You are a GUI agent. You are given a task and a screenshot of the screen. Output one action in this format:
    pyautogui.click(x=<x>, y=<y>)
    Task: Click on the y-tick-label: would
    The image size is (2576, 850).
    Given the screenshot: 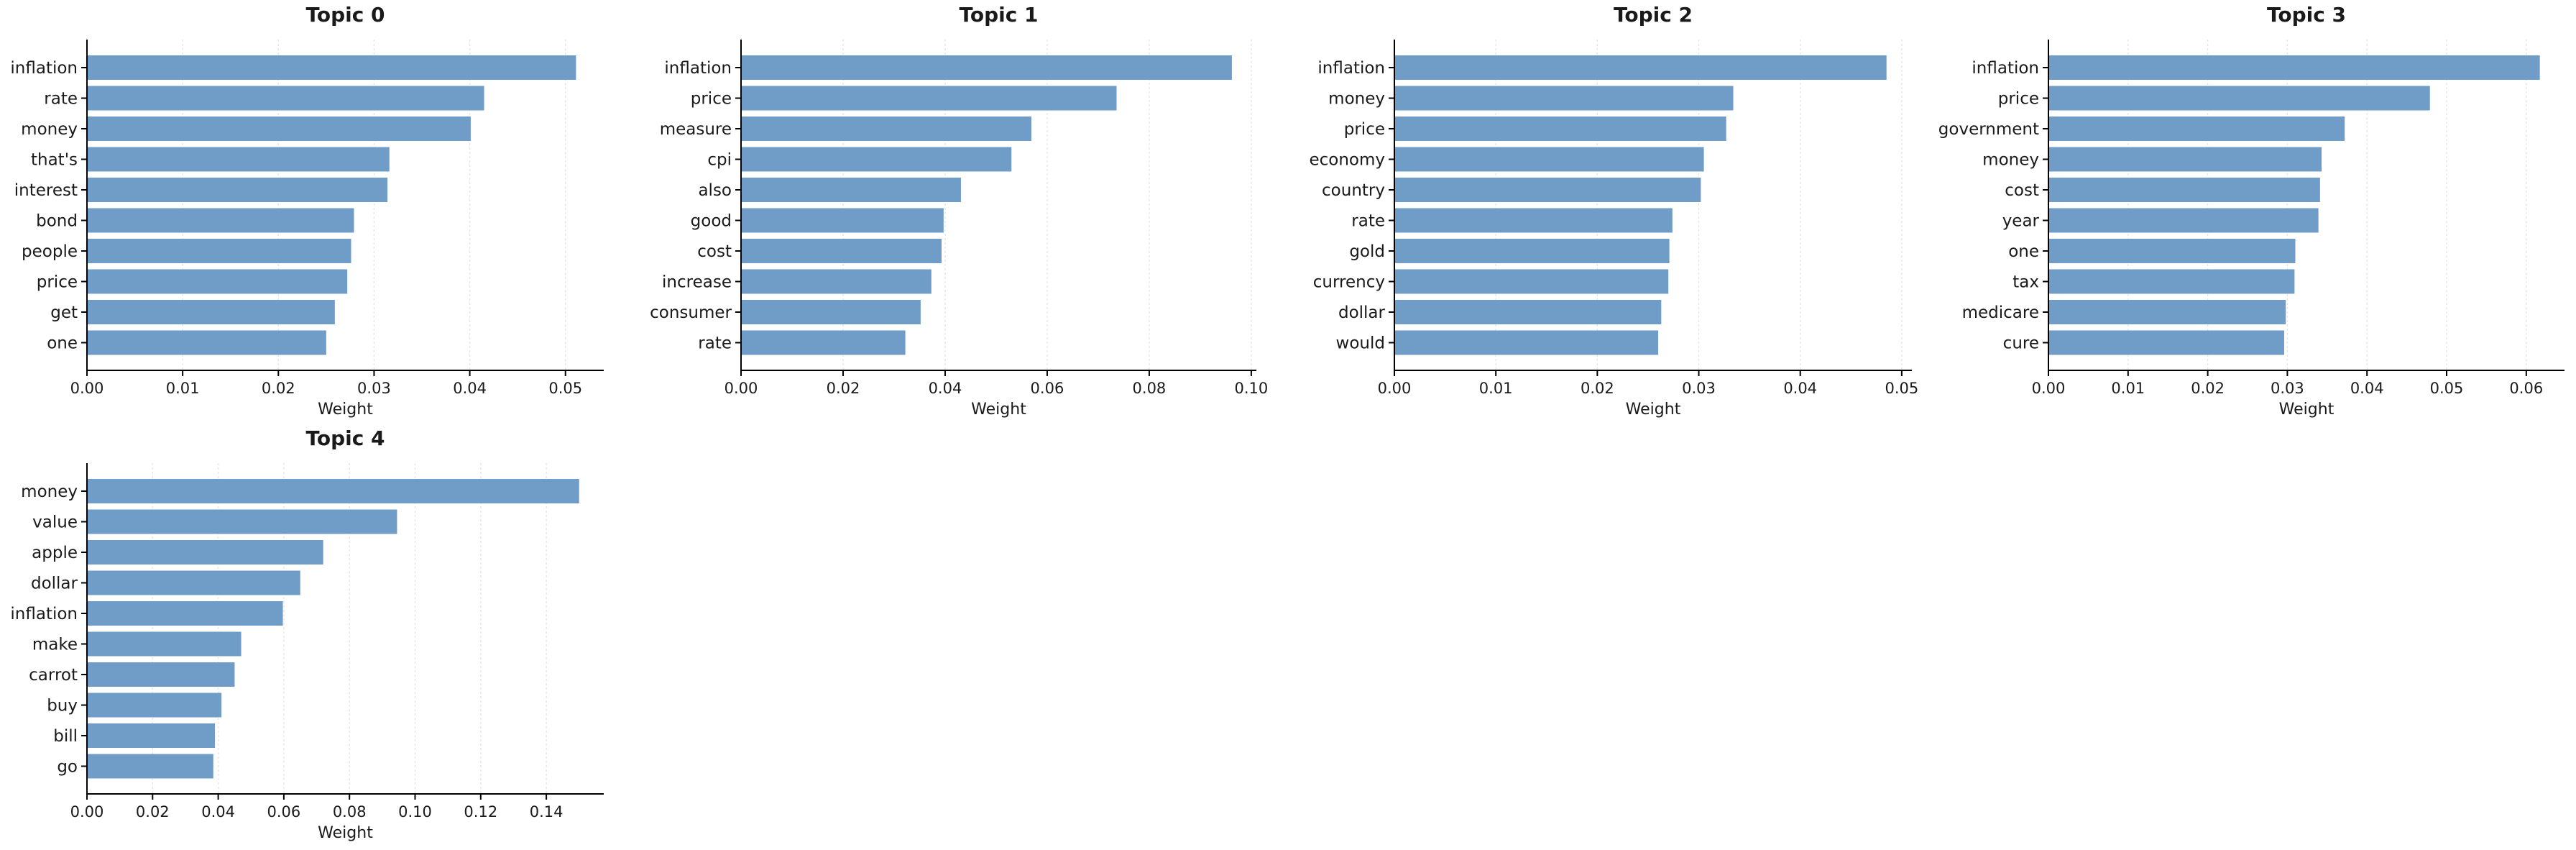 What is the action you would take?
    pyautogui.click(x=1360, y=343)
    